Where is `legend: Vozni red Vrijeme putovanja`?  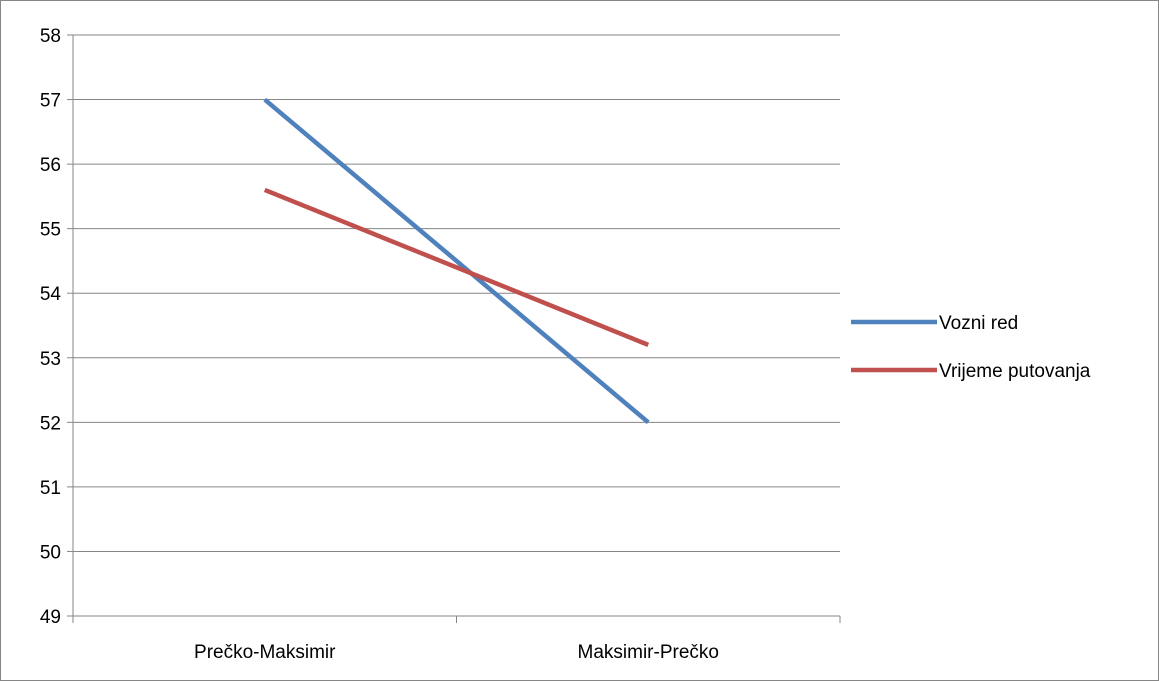 legend: Vozni red Vrijeme putovanja is located at coordinates (971, 347).